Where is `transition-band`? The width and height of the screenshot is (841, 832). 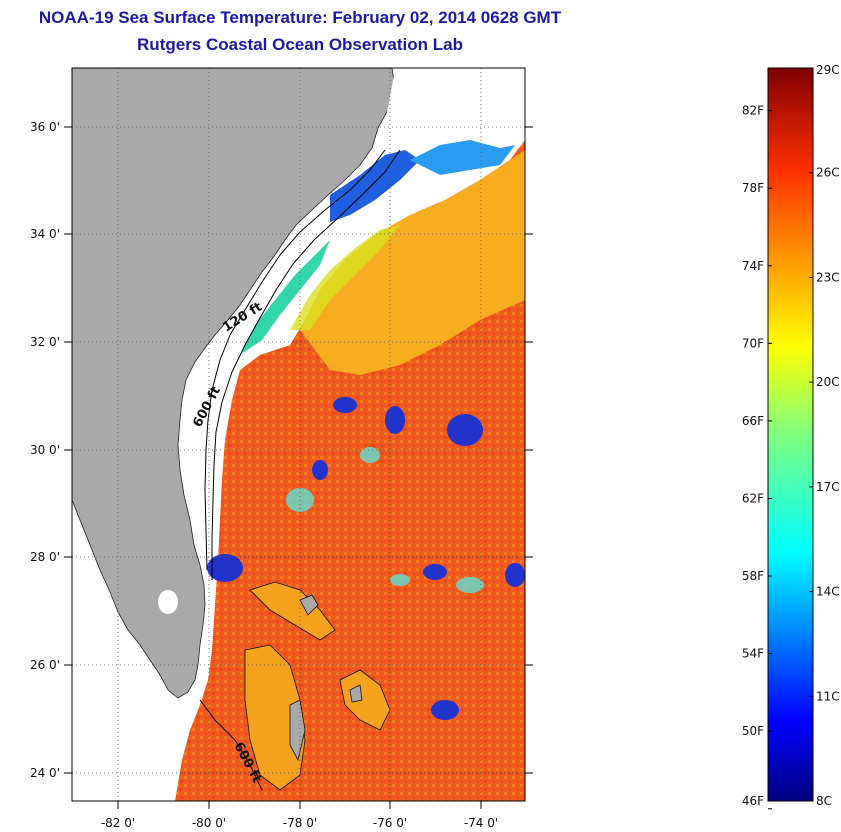 transition-band is located at coordinates (345, 277).